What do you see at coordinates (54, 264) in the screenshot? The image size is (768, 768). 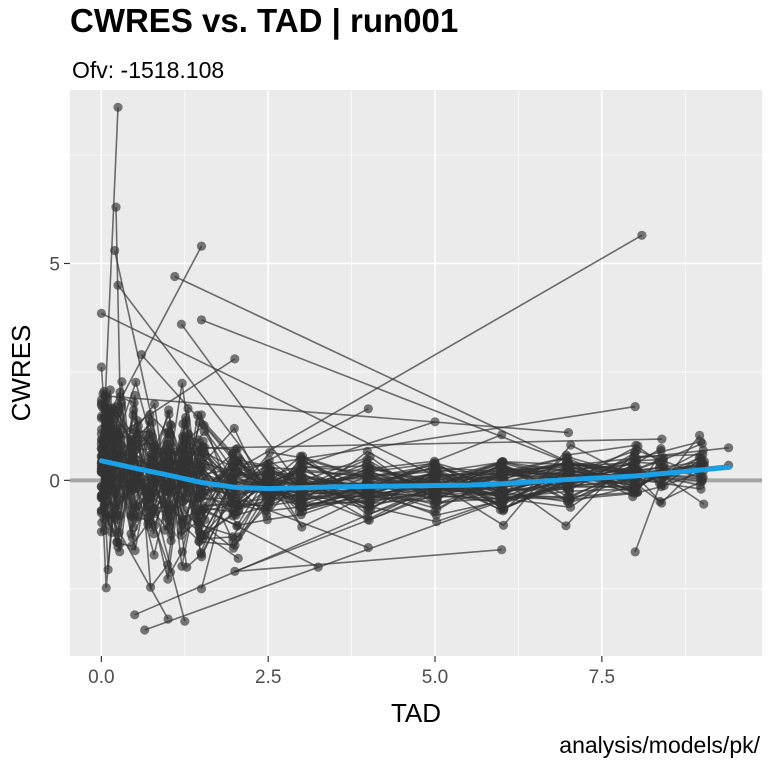 I see `y-tick-label: 5` at bounding box center [54, 264].